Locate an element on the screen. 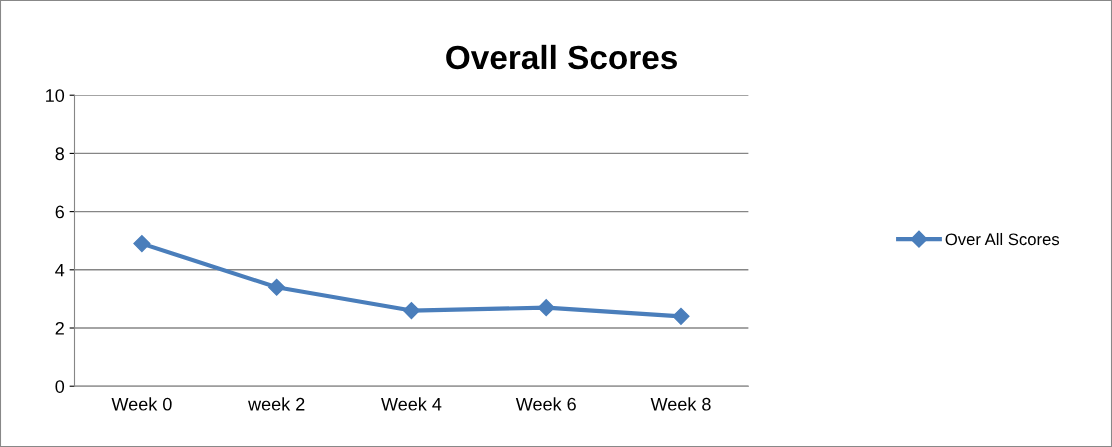 The width and height of the screenshot is (1112, 447). chart-title: Overall Scores is located at coordinates (561, 57).